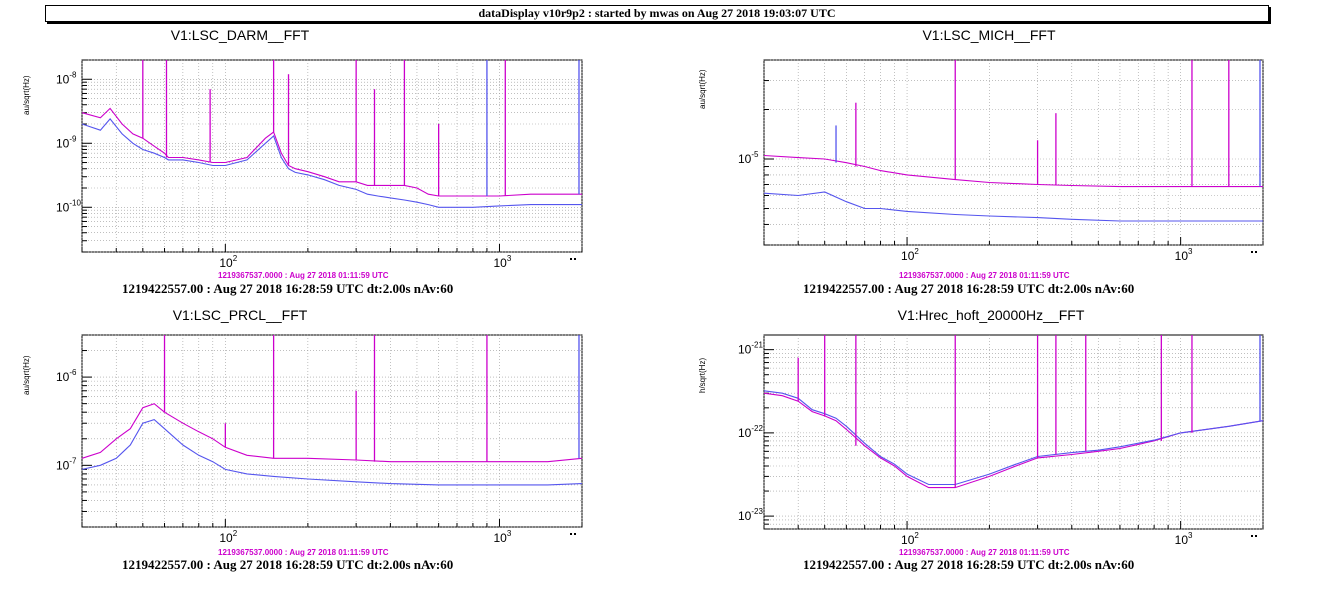 This screenshot has height=592, width=1321. I want to click on panel-title: V1:Hrec_hoft_20000Hz__FFT, so click(991, 315).